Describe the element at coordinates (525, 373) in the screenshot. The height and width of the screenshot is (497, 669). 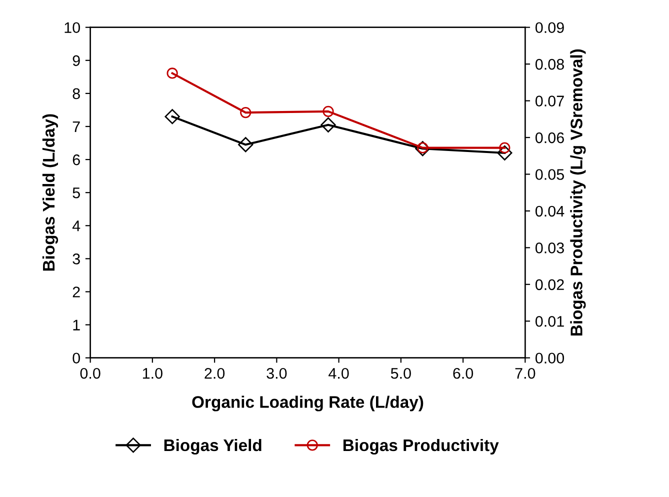
I see `x-tick-label: 7.0` at that location.